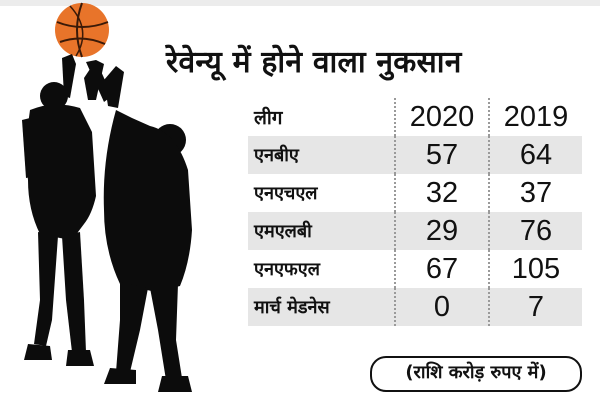 This screenshot has height=402, width=600. I want to click on currency-note-badge: (राशि करोड़ रुपए में), so click(476, 374).